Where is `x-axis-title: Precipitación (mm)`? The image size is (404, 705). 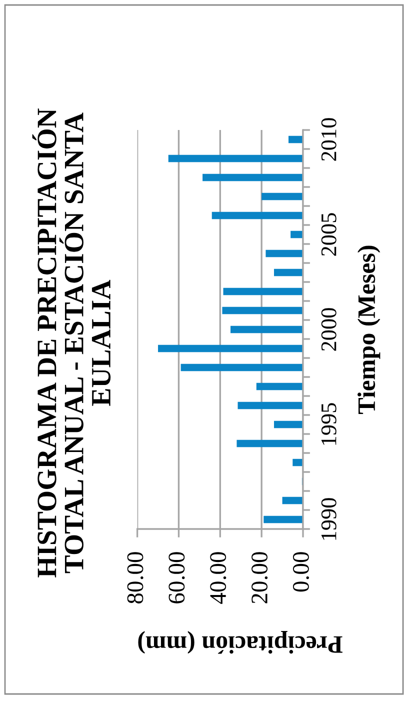
x-axis-title: Precipitación (mm) is located at coordinates (240, 642).